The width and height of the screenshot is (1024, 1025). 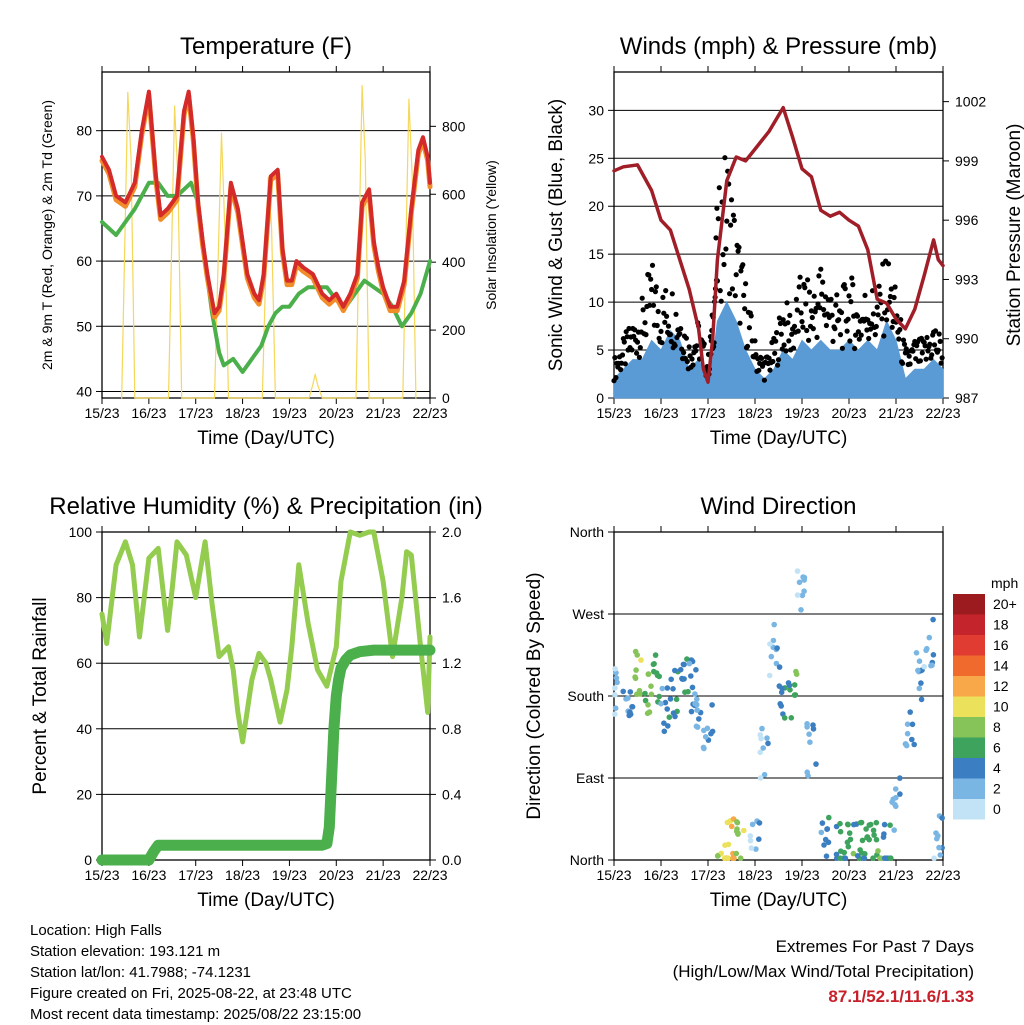 What do you see at coordinates (446, 398) in the screenshot?
I see `y2-tick-label: 0` at bounding box center [446, 398].